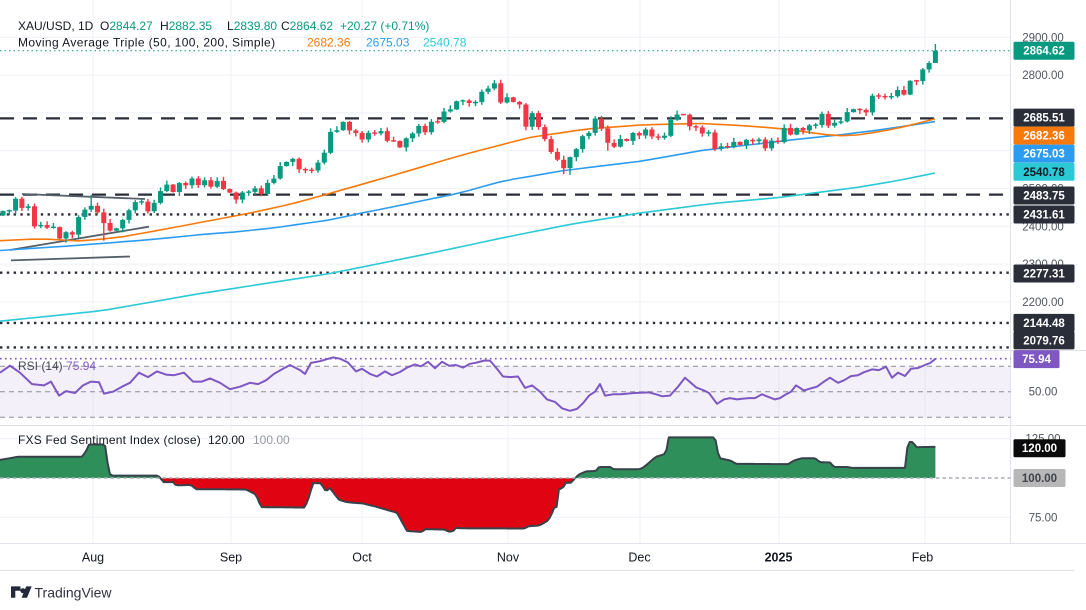 The height and width of the screenshot is (610, 1086). Describe the element at coordinates (1036, 360) in the screenshot. I see `svg-text: 75.94` at that location.